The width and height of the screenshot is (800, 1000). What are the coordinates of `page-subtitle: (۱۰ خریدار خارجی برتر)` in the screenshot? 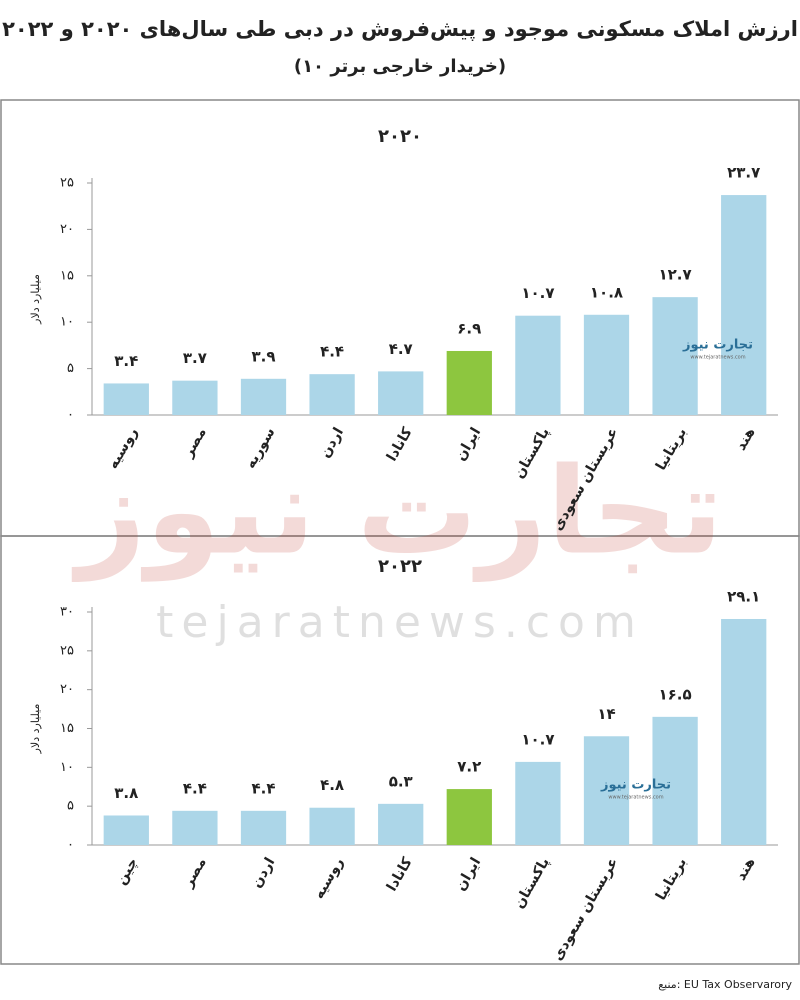 It's located at (400, 66).